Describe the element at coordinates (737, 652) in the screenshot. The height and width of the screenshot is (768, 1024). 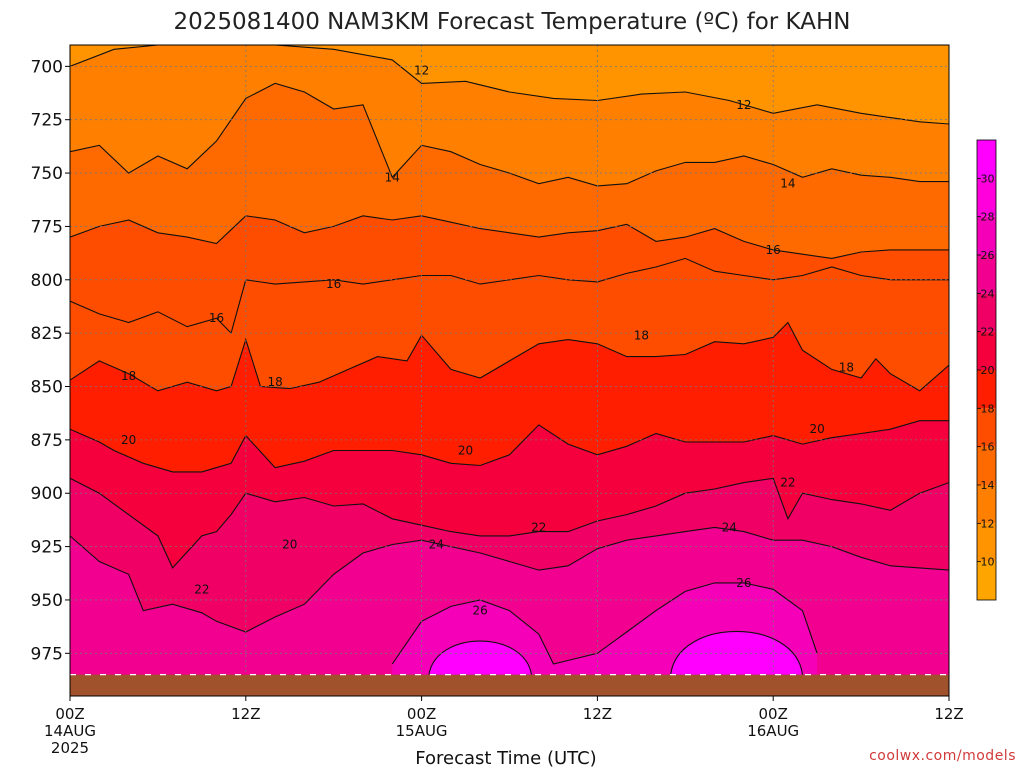
I see `isotherm-28-b` at that location.